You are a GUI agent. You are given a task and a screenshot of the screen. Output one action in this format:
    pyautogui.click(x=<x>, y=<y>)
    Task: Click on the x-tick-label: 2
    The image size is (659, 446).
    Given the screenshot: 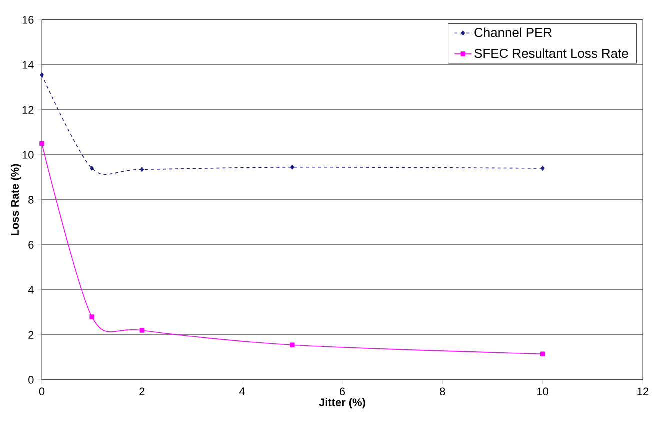 What is the action you would take?
    pyautogui.click(x=142, y=392)
    